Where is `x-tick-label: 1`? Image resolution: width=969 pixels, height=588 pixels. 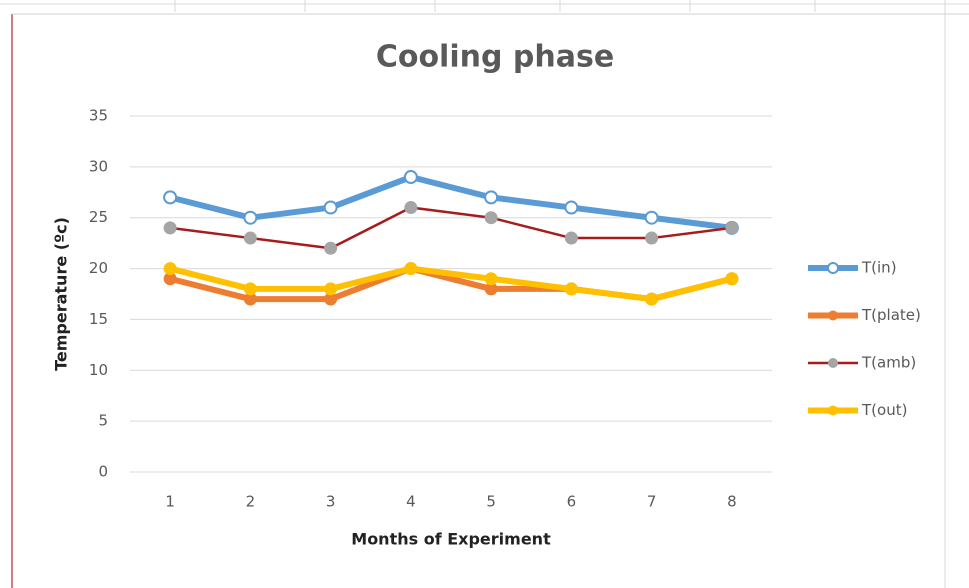
x-tick-label: 1 is located at coordinates (170, 502).